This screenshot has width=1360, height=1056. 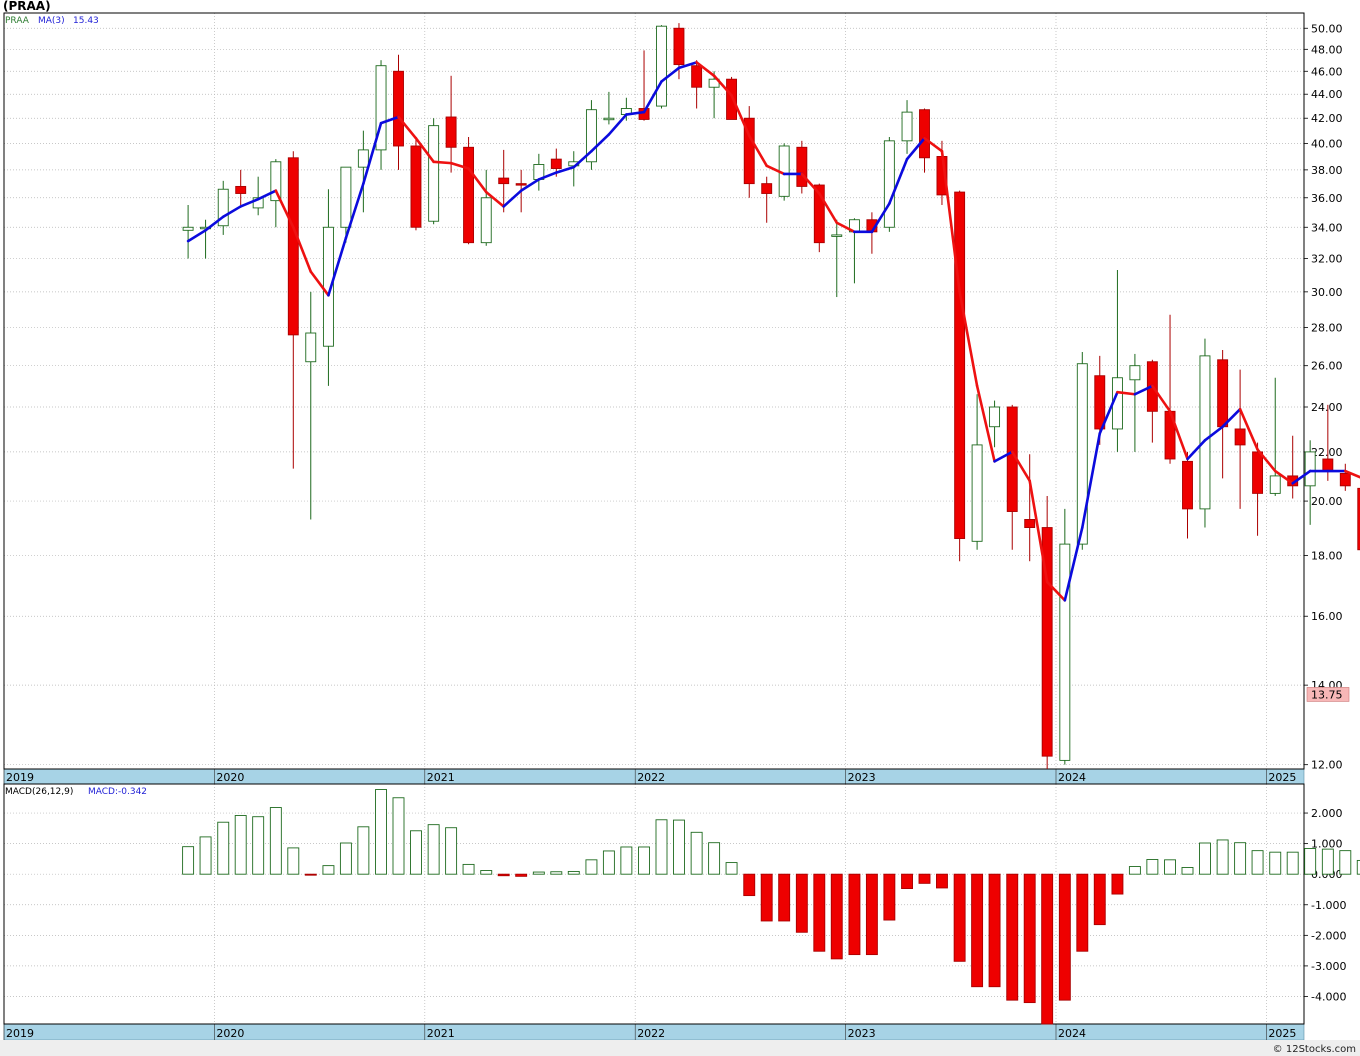 What do you see at coordinates (1327, 94) in the screenshot?
I see `price-axis-label: 44.00` at bounding box center [1327, 94].